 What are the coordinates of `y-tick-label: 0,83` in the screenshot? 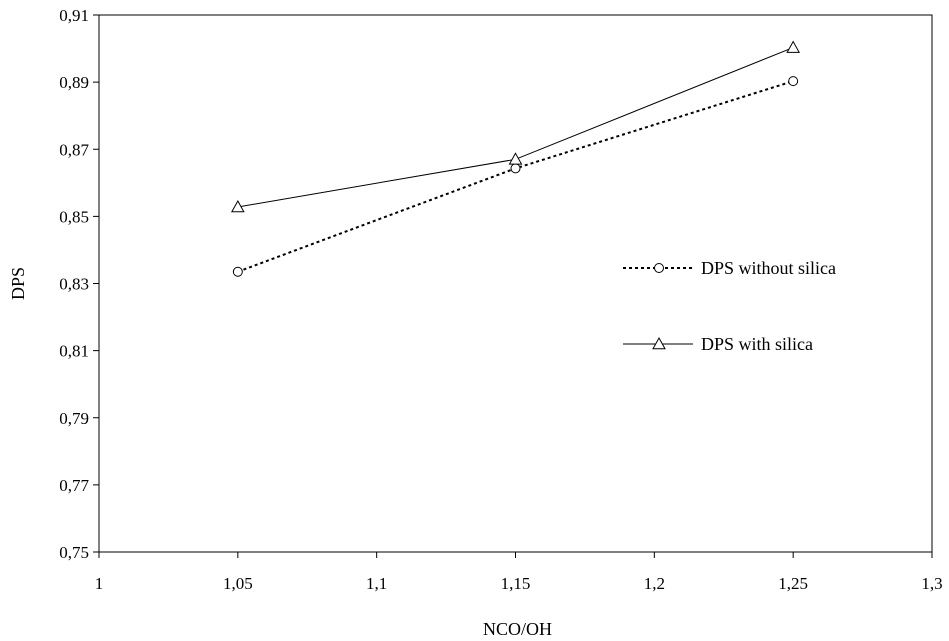 It's located at (74, 284).